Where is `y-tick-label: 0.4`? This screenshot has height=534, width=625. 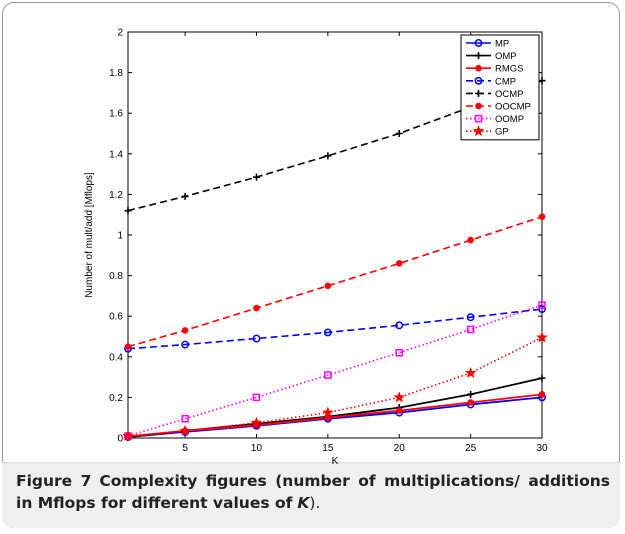
y-tick-label: 0.4 is located at coordinates (116, 357).